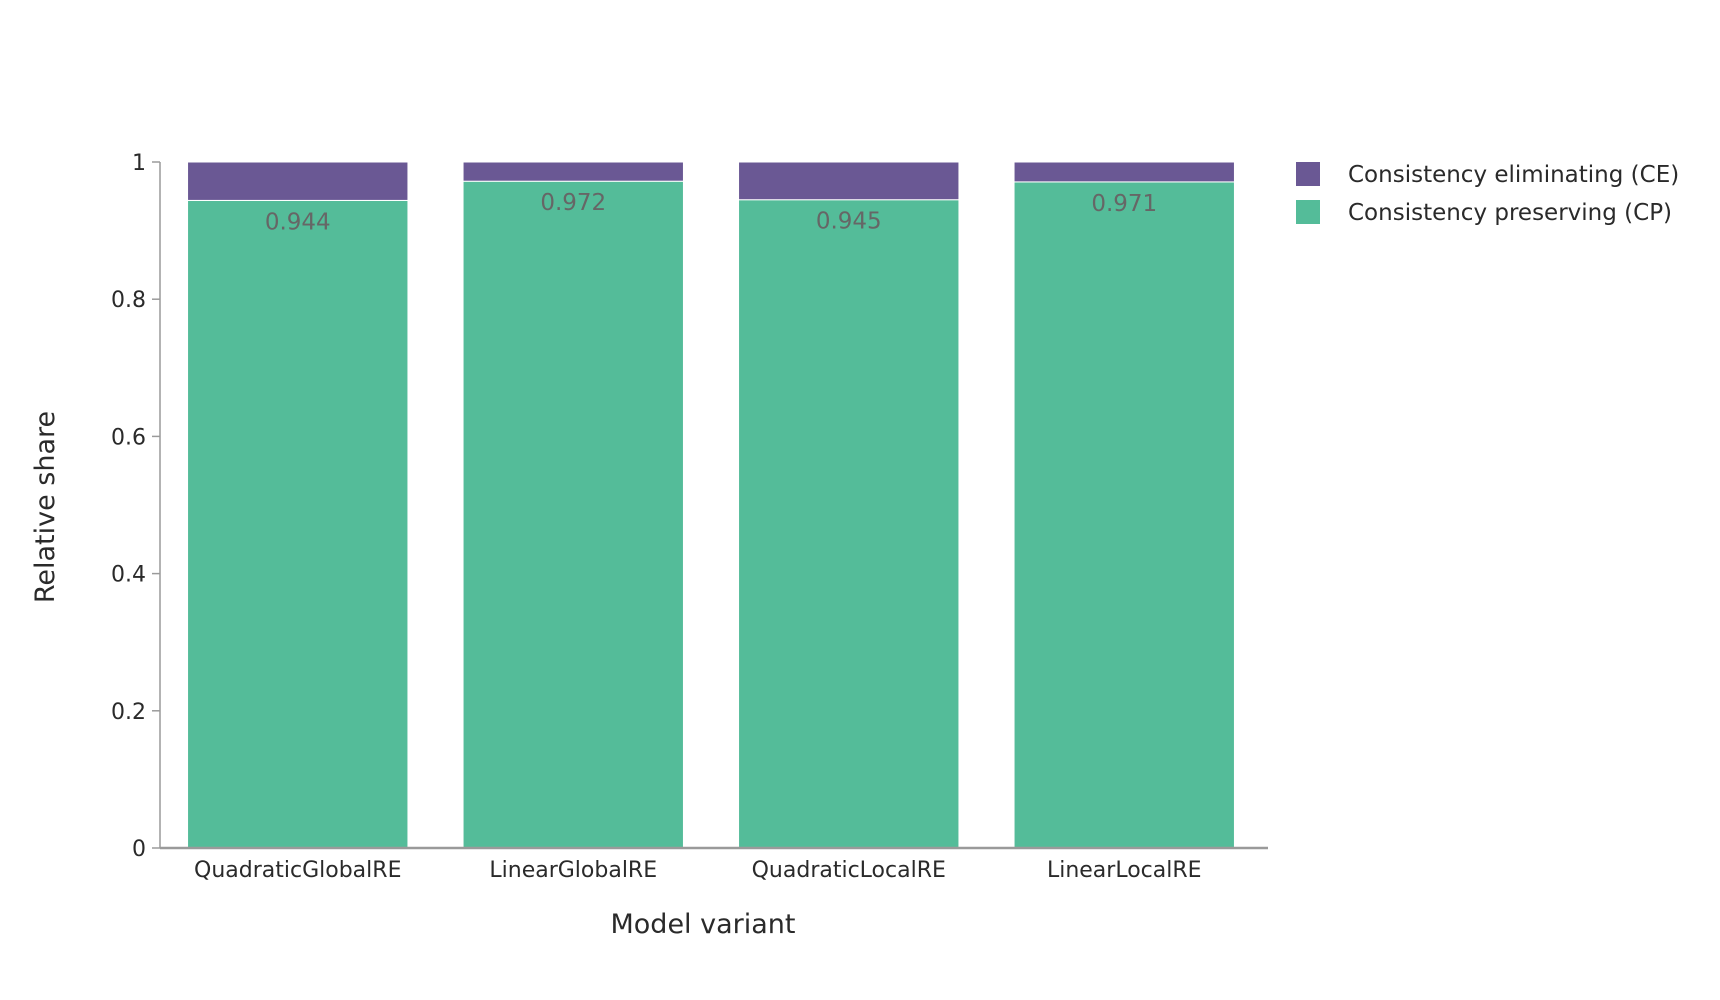 The width and height of the screenshot is (1720, 1000). I want to click on bar-cp-QuadraticGlobalRE, so click(298, 524).